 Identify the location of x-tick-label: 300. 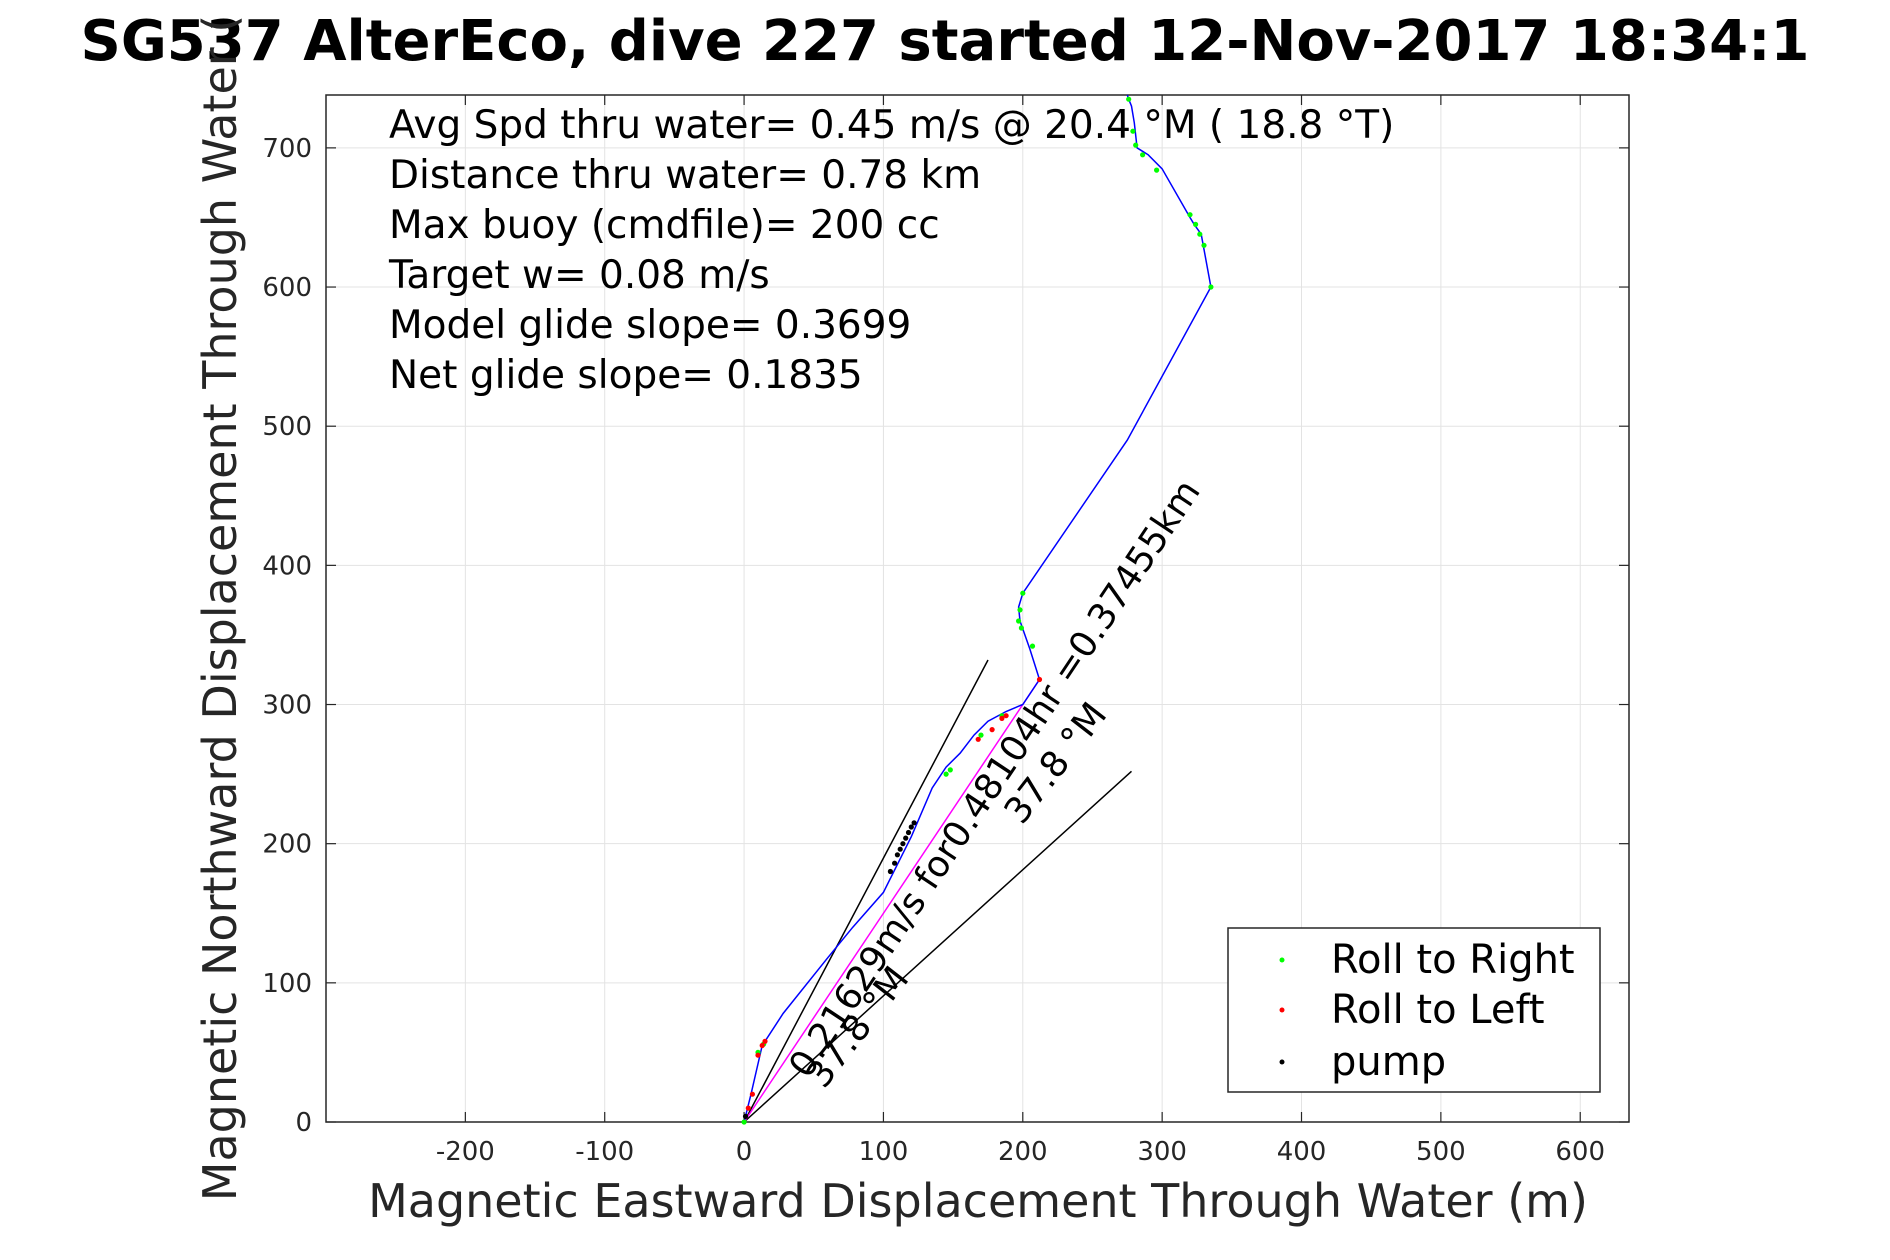
(1162, 1152).